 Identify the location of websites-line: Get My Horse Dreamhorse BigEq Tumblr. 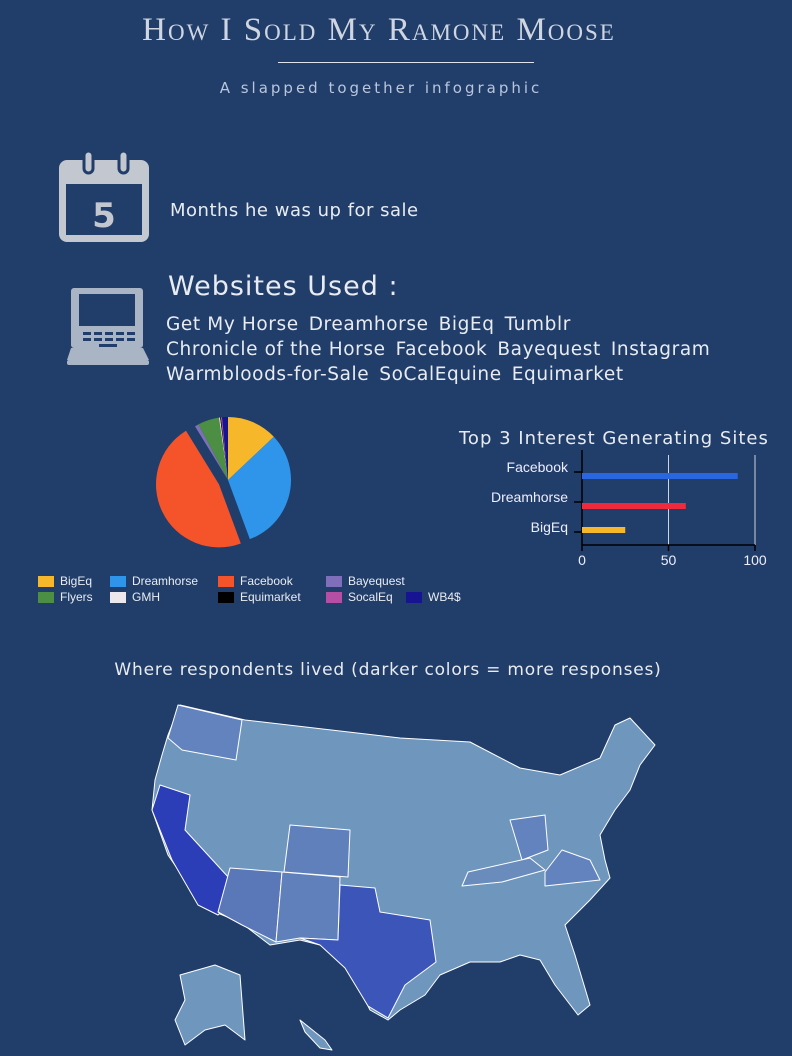
(466, 324).